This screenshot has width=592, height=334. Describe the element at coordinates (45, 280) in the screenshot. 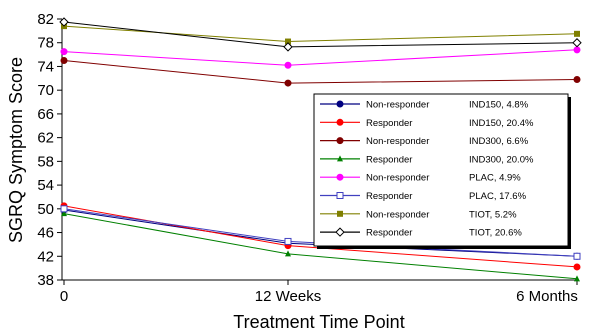

I see `y-tick-label: 38` at that location.